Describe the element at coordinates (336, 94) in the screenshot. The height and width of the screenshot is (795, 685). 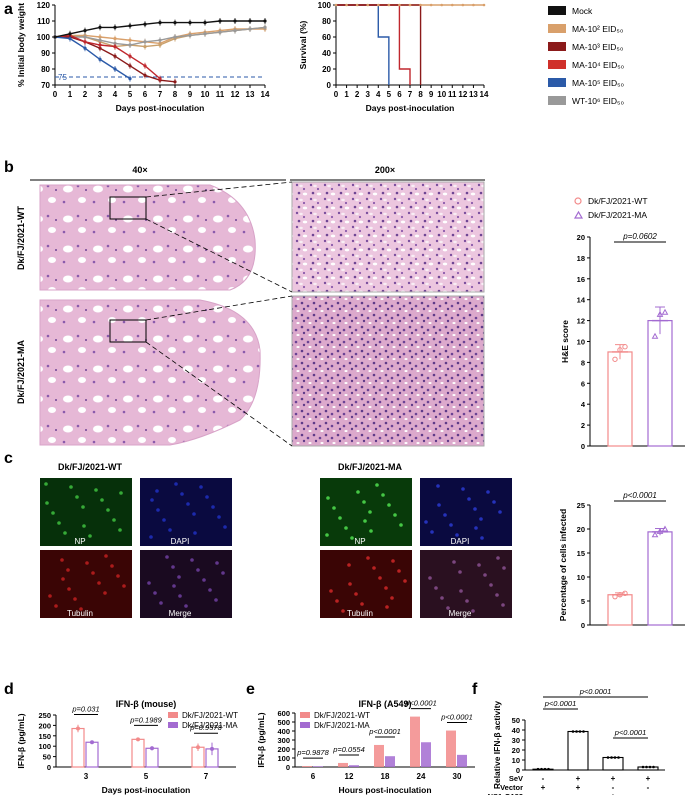
I see `x-tick-label: 0` at that location.